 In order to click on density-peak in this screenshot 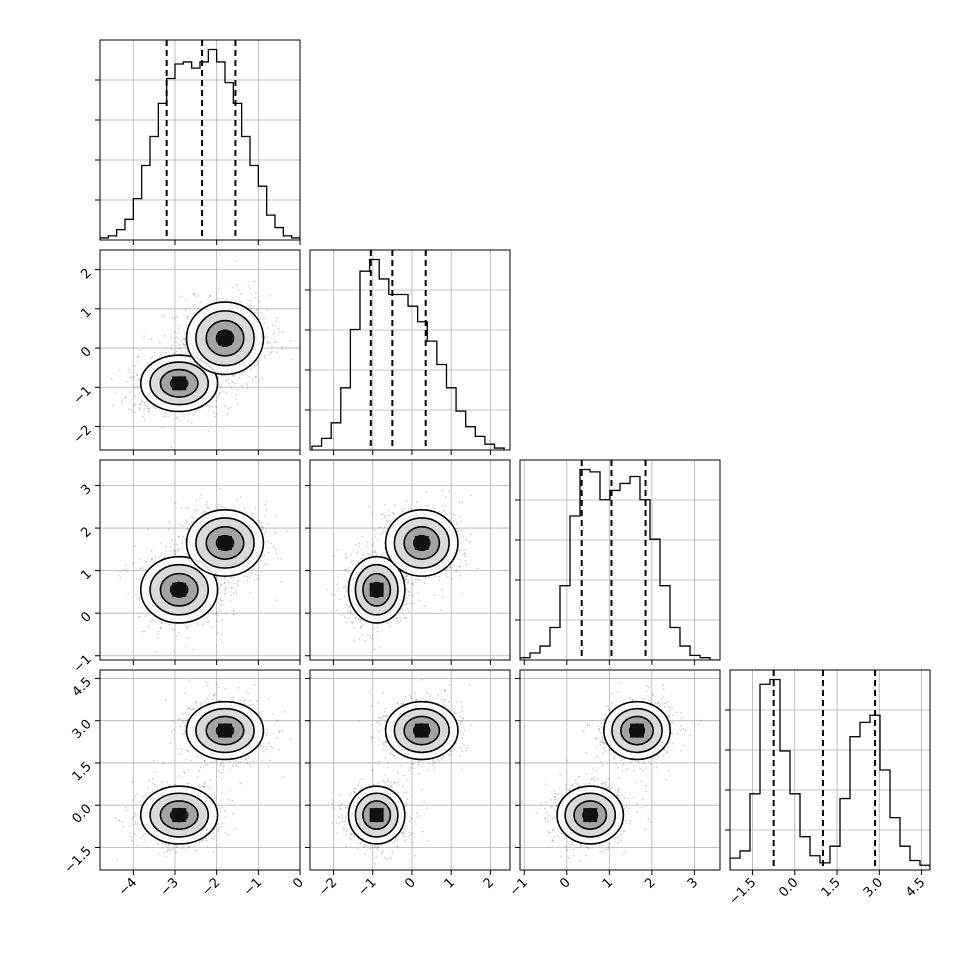, I will do `click(179, 383)`.